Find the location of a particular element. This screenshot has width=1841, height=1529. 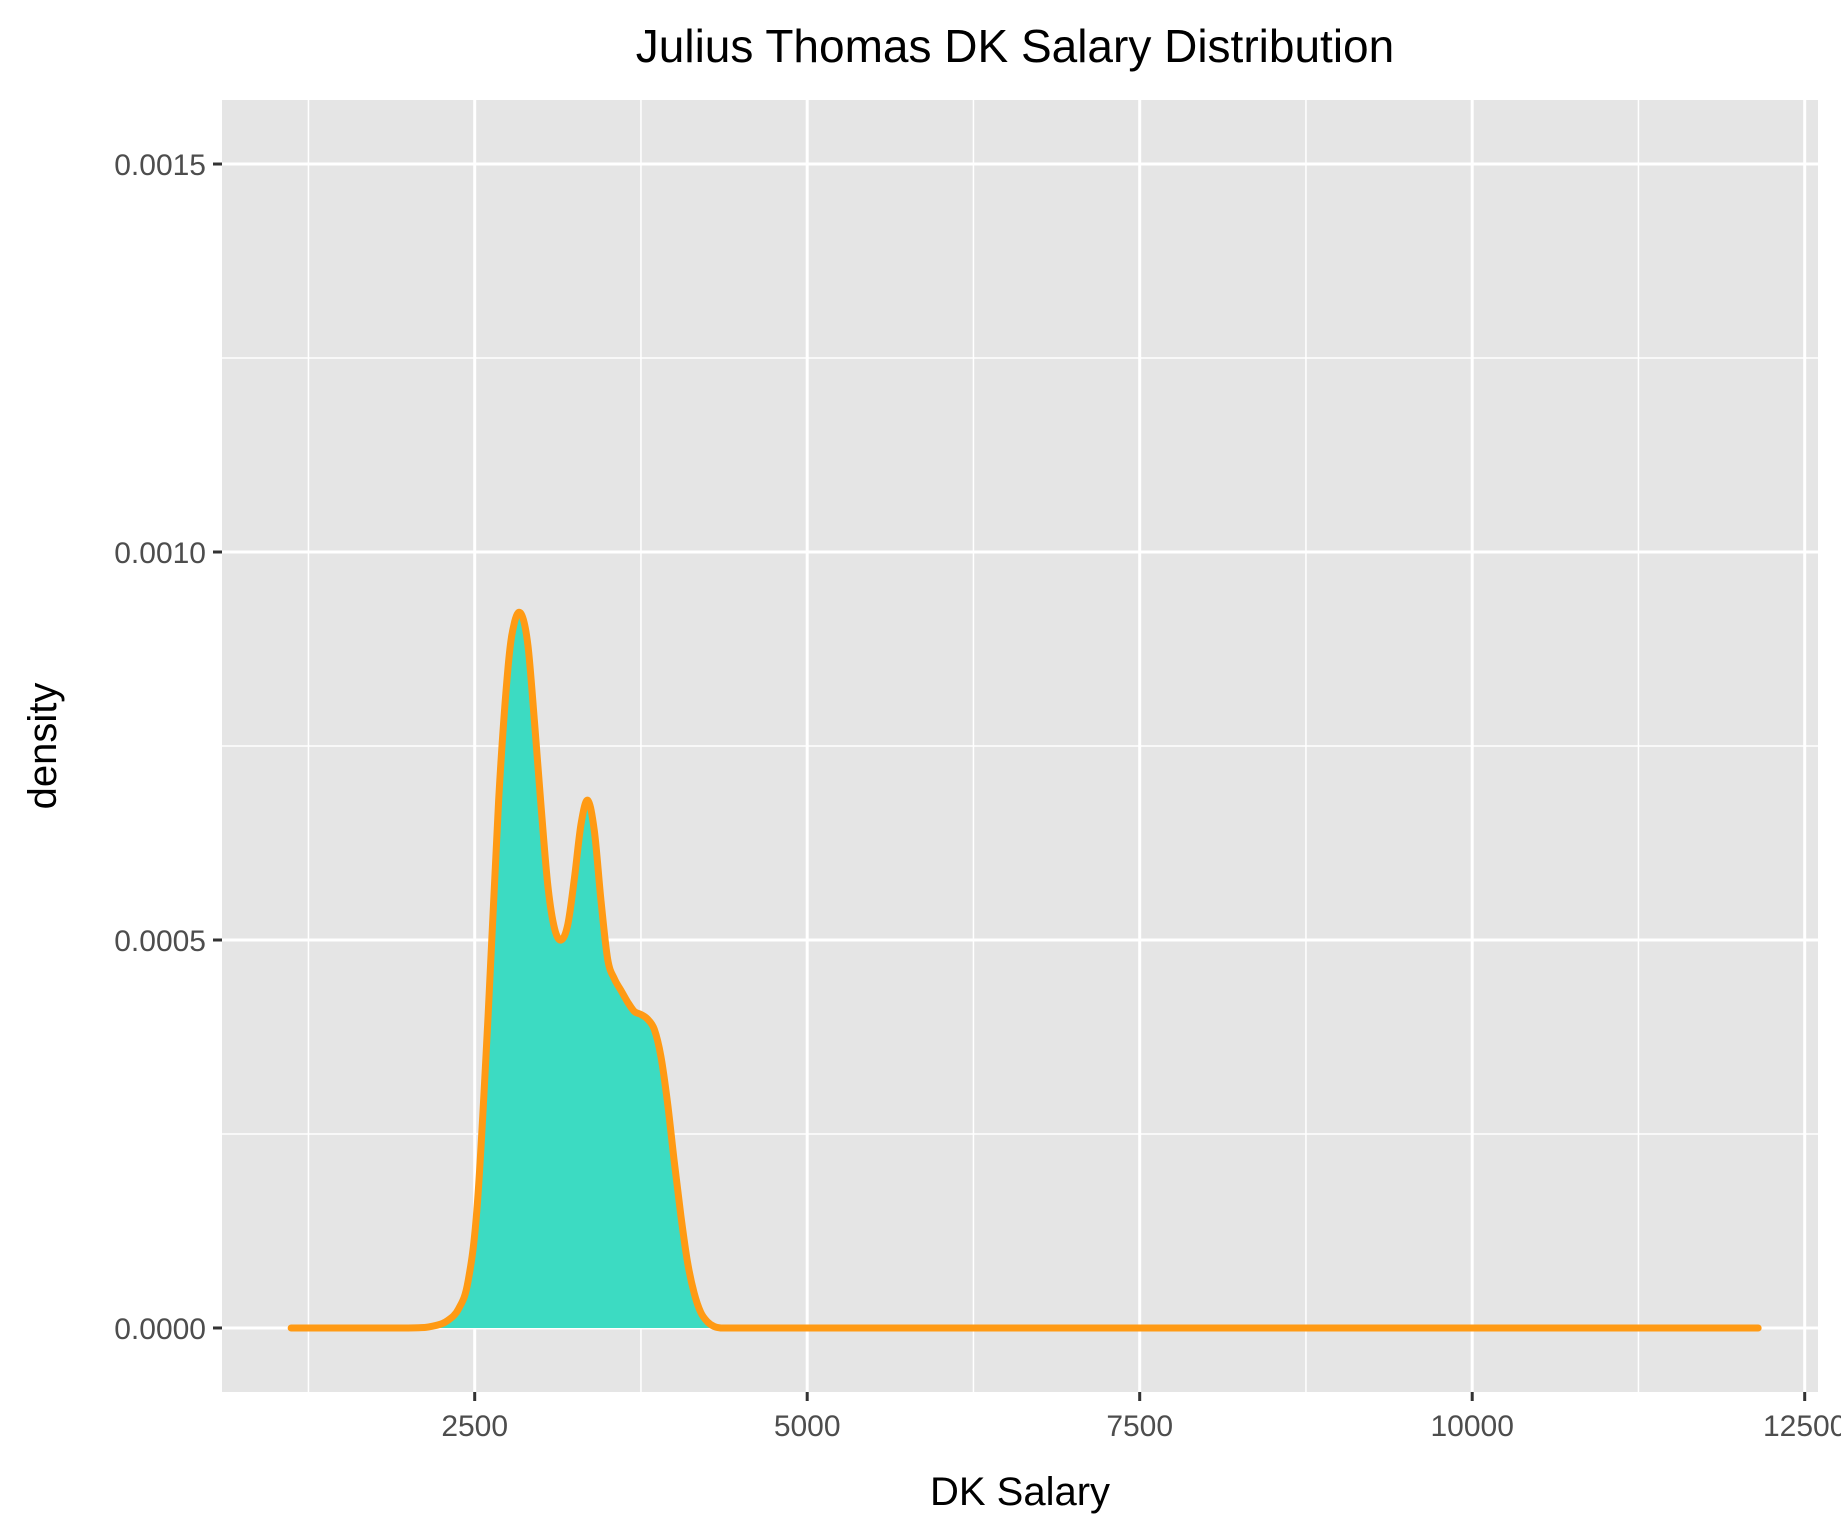

y-tick-label: 0.0010 is located at coordinates (160, 553).